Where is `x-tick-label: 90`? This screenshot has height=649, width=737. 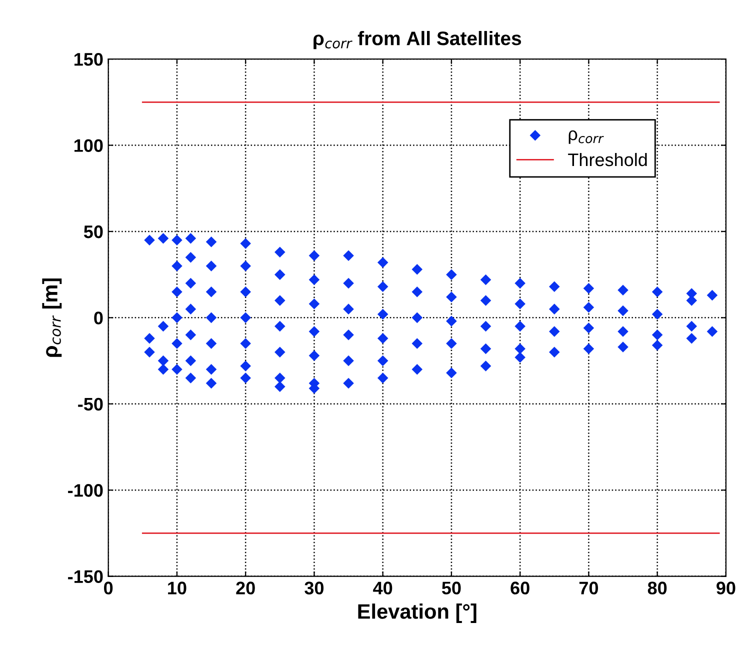
x-tick-label: 90 is located at coordinates (726, 588).